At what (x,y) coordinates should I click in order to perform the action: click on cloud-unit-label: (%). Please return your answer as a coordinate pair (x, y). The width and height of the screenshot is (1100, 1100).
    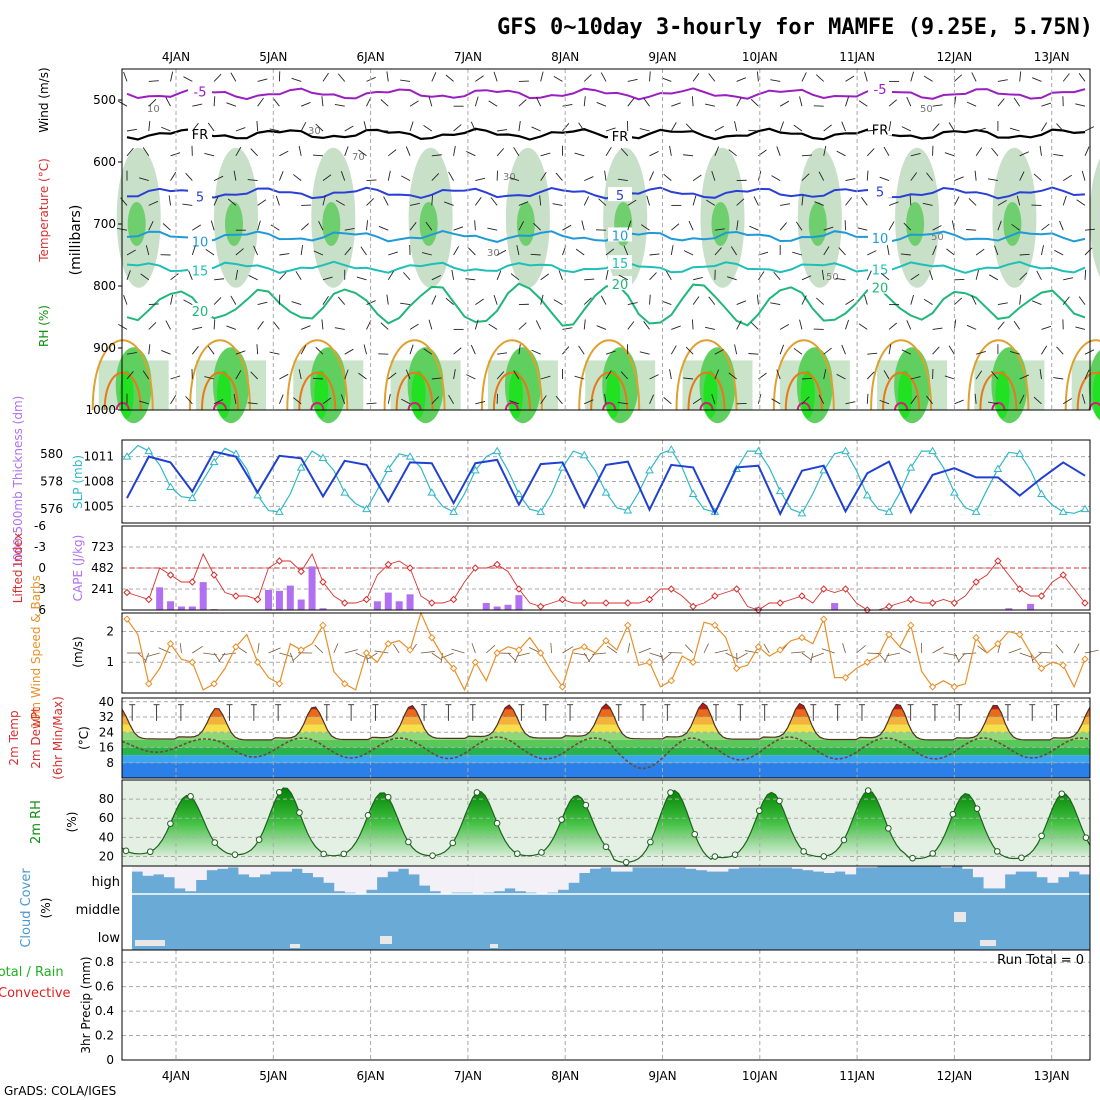
    Looking at the image, I should click on (46, 908).